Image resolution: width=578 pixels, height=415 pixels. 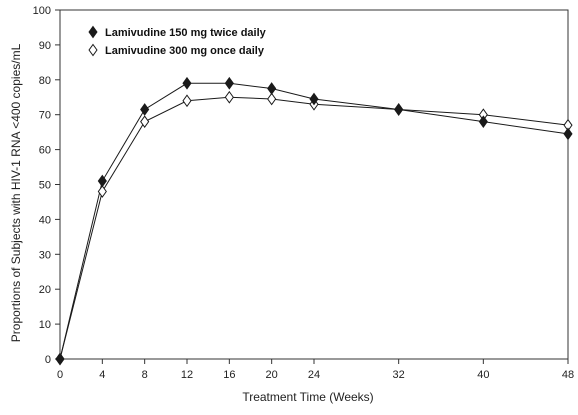 What do you see at coordinates (102, 375) in the screenshot?
I see `x-tick-label: 4` at bounding box center [102, 375].